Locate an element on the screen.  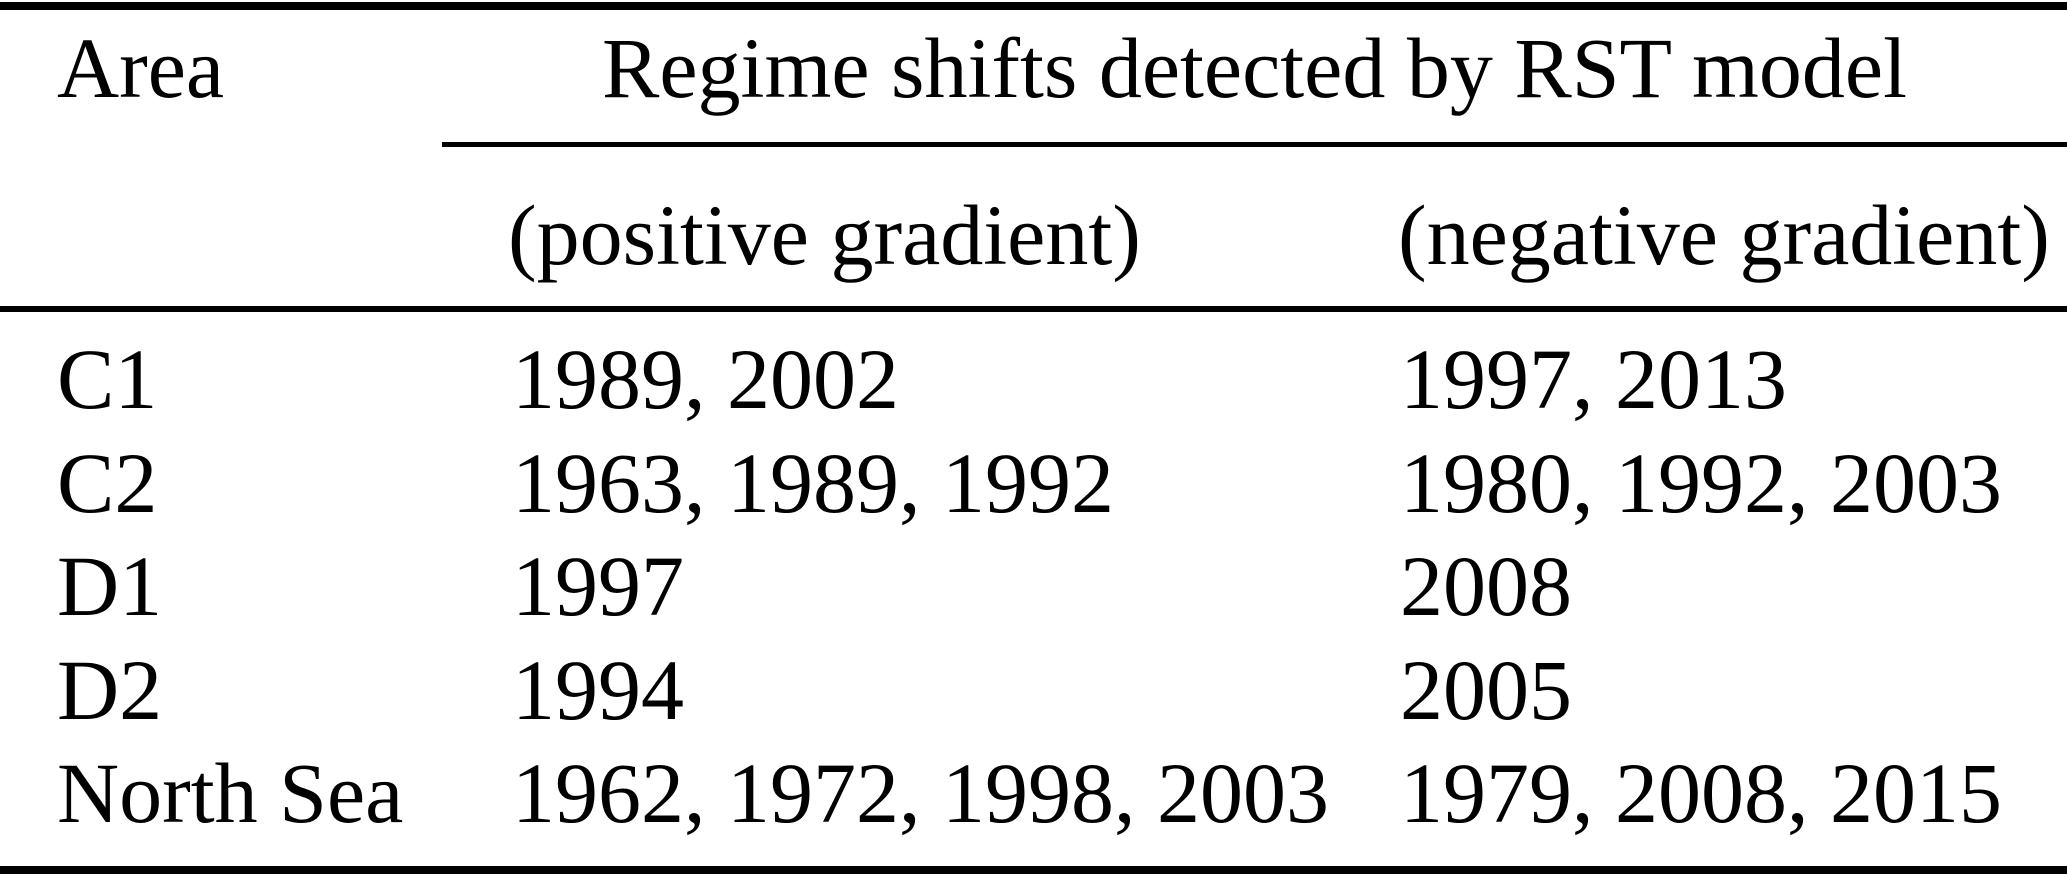
positive-gradient-cell: 1997 is located at coordinates (598, 586).